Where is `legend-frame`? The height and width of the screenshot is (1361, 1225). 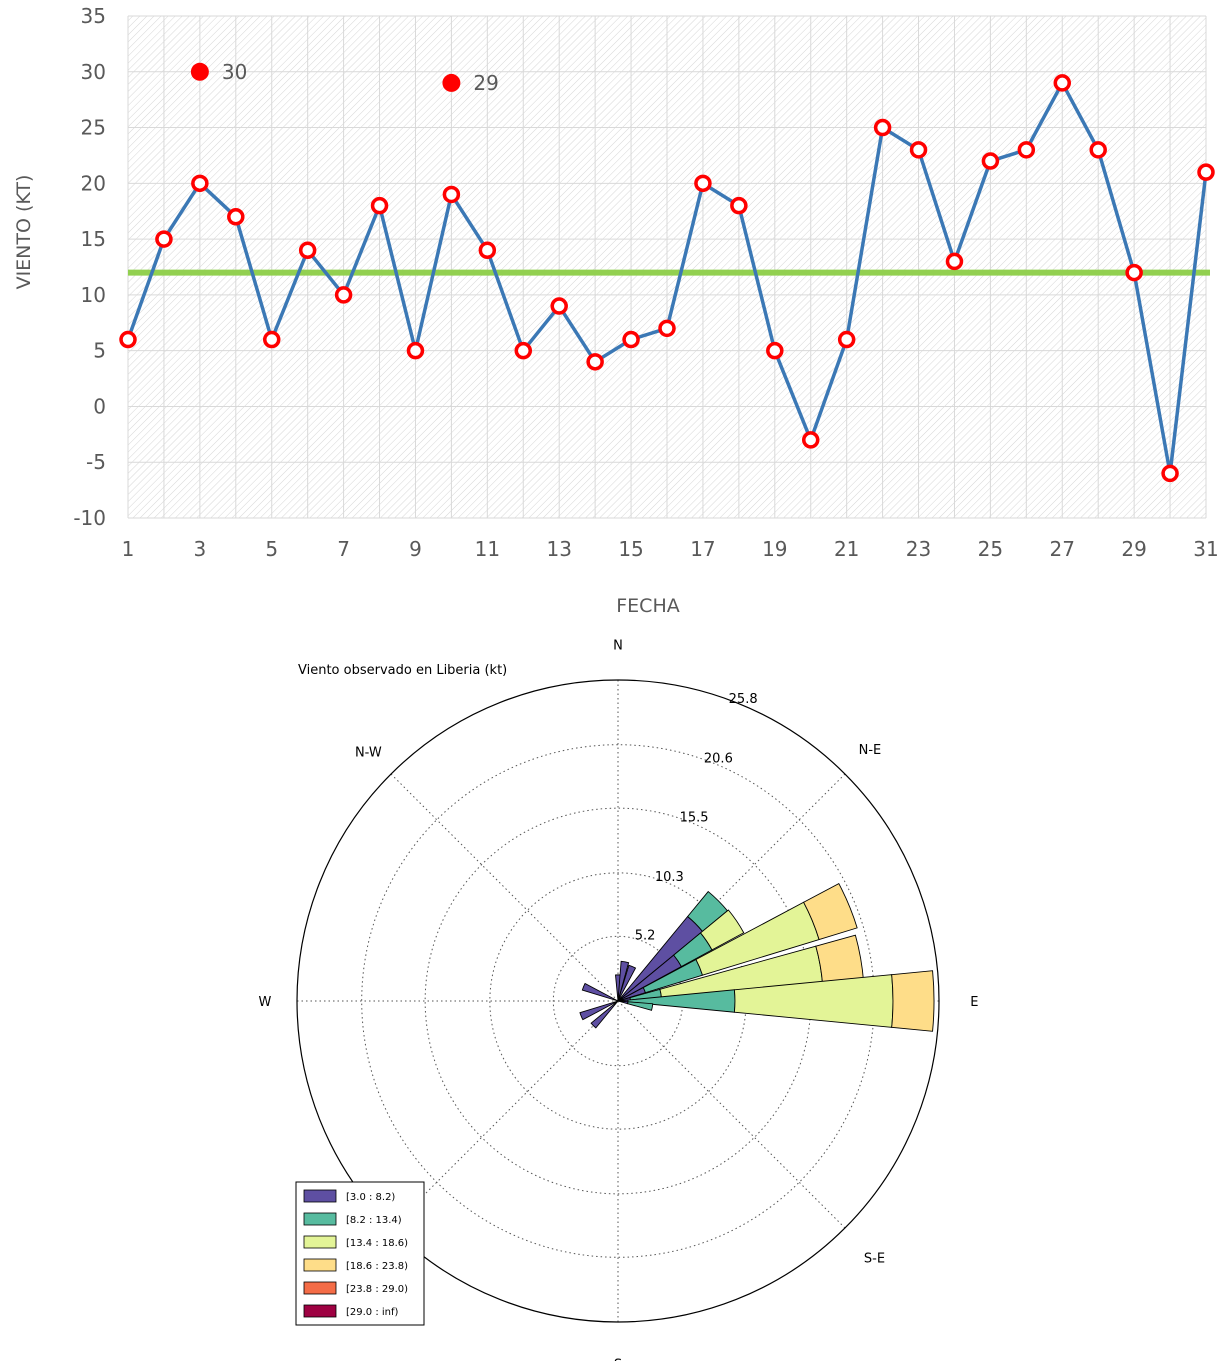 legend-frame is located at coordinates (360, 1253).